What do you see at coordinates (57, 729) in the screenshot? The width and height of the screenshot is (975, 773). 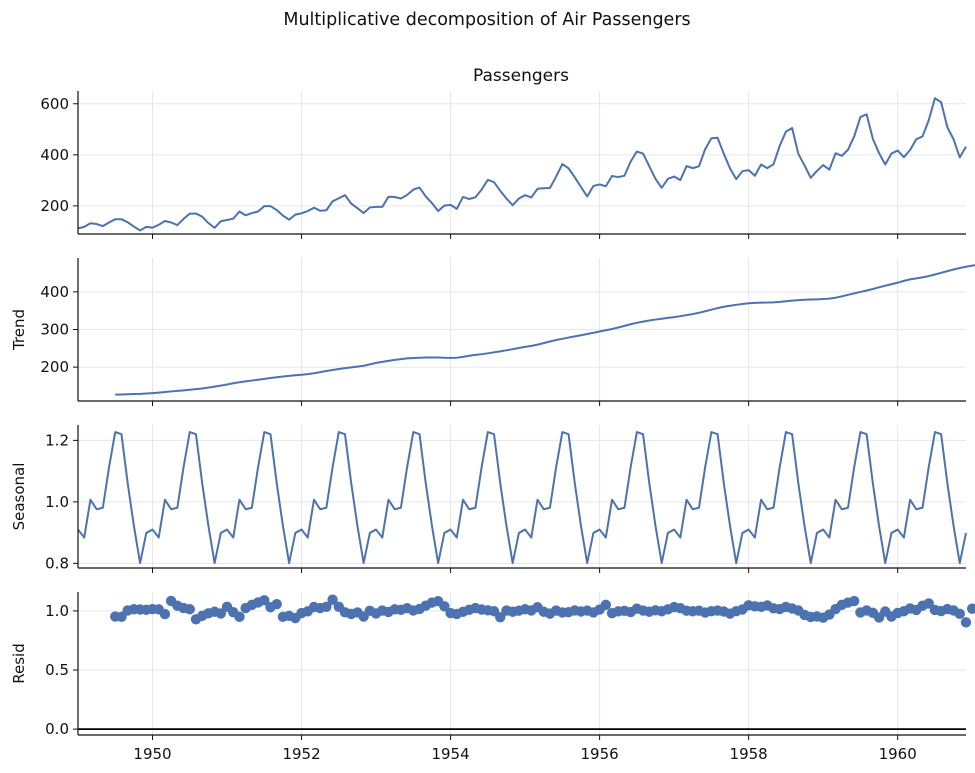 I see `y-tick-label: 0.0` at bounding box center [57, 729].